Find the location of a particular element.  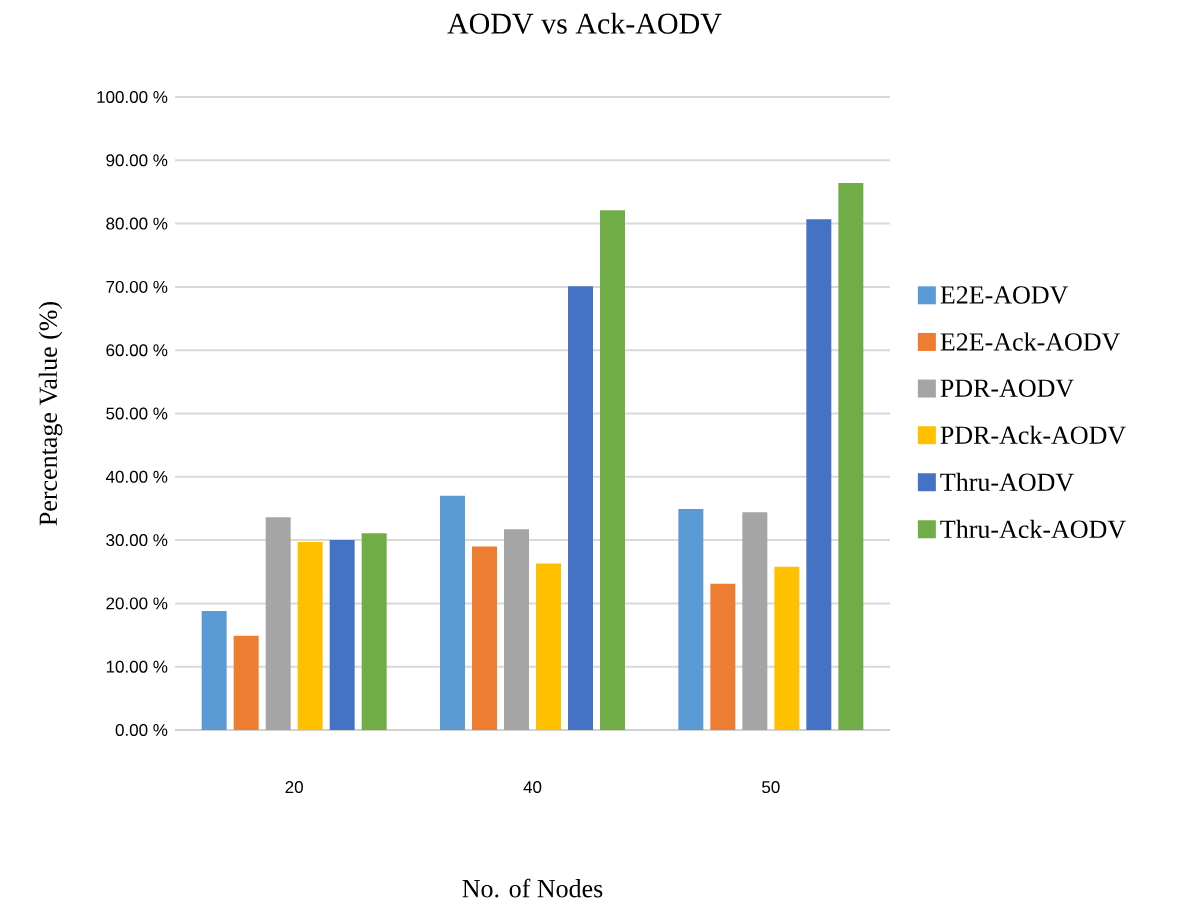

y-tick-label: 100.00 % is located at coordinates (132, 96).